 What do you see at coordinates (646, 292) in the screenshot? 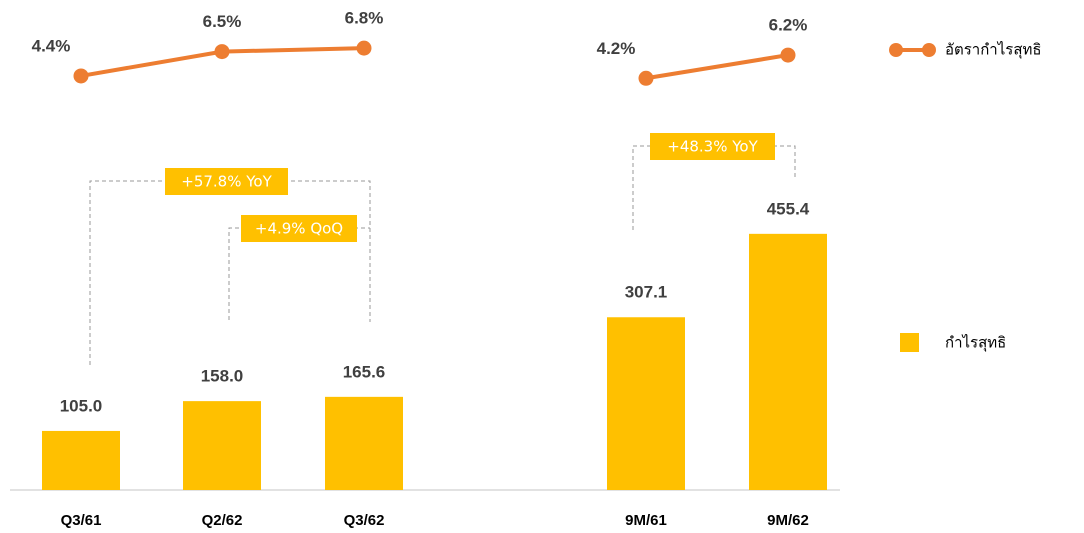
I see `data-label: 307.1` at bounding box center [646, 292].